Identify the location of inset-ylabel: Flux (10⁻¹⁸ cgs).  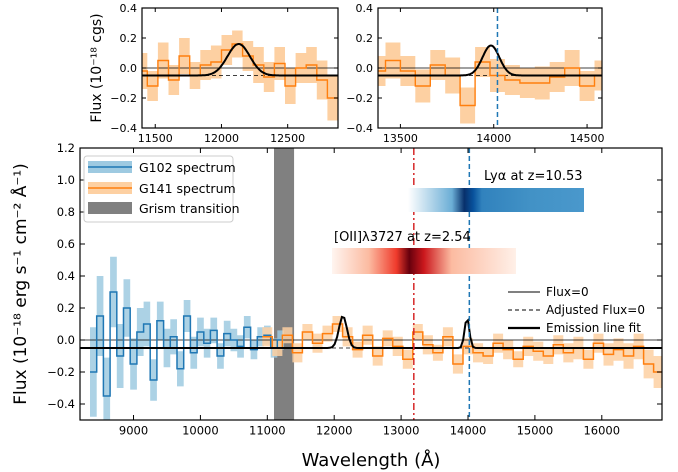
(97, 67).